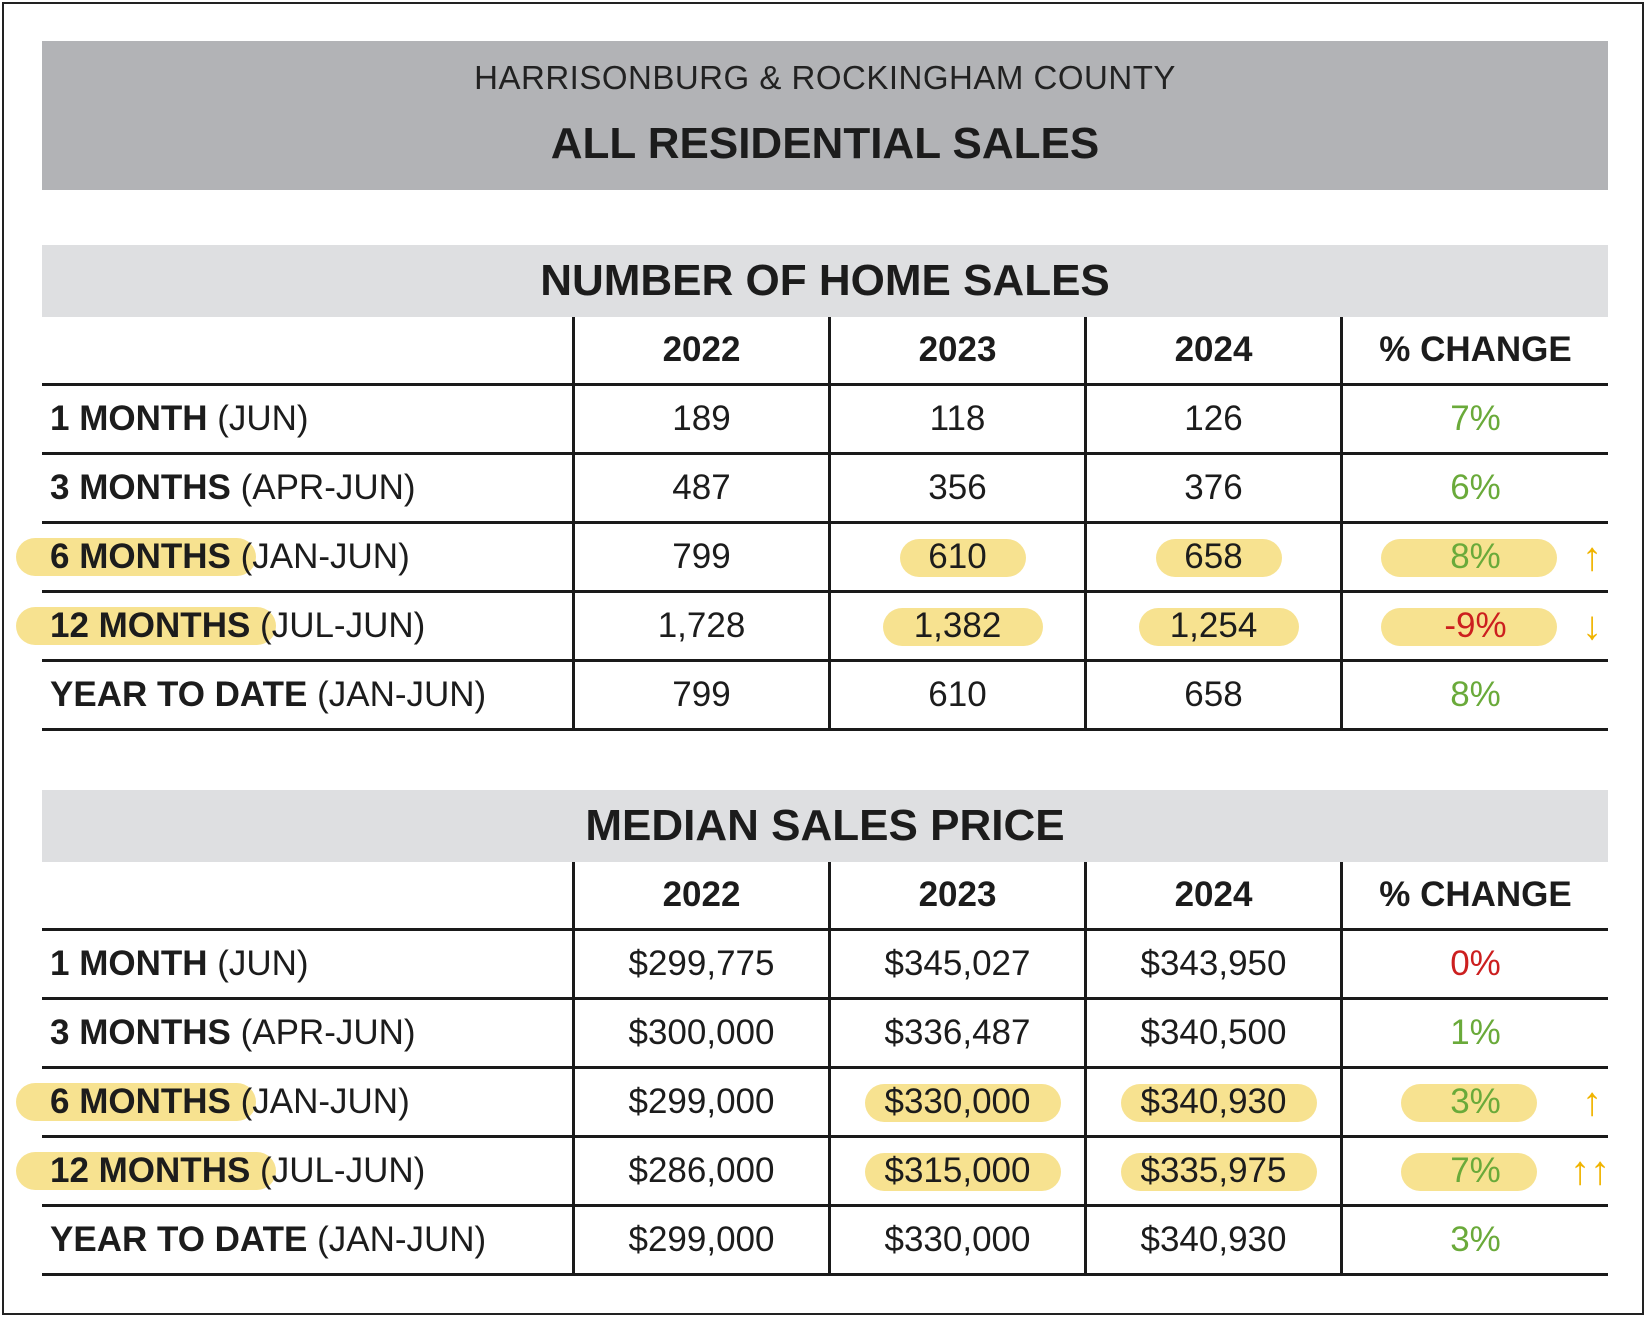 Image resolution: width=1650 pixels, height=1321 pixels. Describe the element at coordinates (1213, 1170) in the screenshot. I see `value-text: $335,975` at that location.